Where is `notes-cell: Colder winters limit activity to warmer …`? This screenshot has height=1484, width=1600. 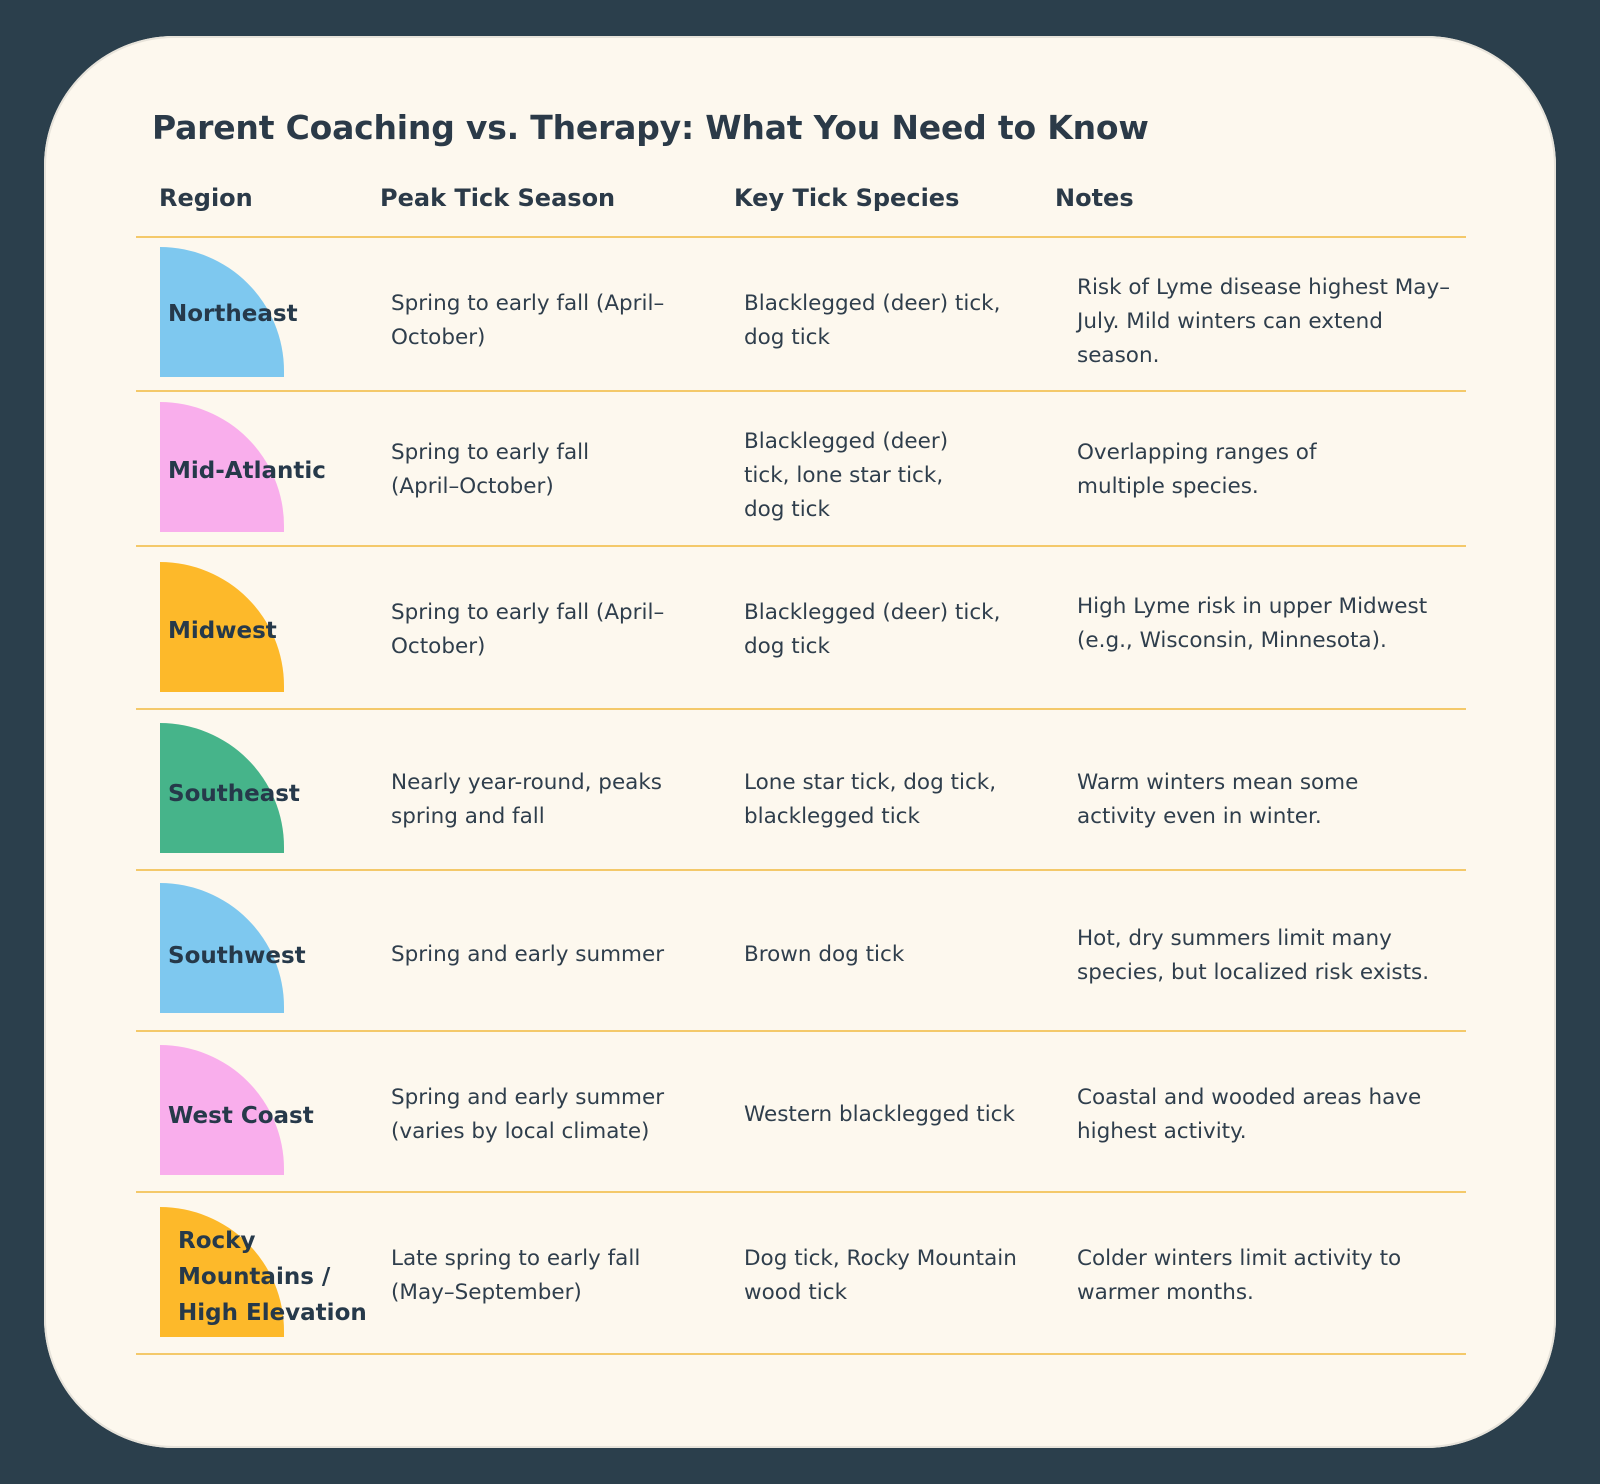
notes-cell: Colder winters limit activity to warmer … is located at coordinates (1239, 1275).